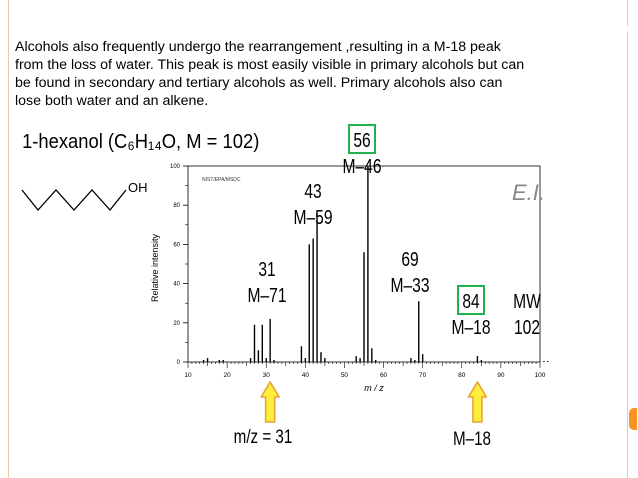 The image size is (638, 478). Describe the element at coordinates (267, 375) in the screenshot. I see `x-tick-label: 30` at that location.